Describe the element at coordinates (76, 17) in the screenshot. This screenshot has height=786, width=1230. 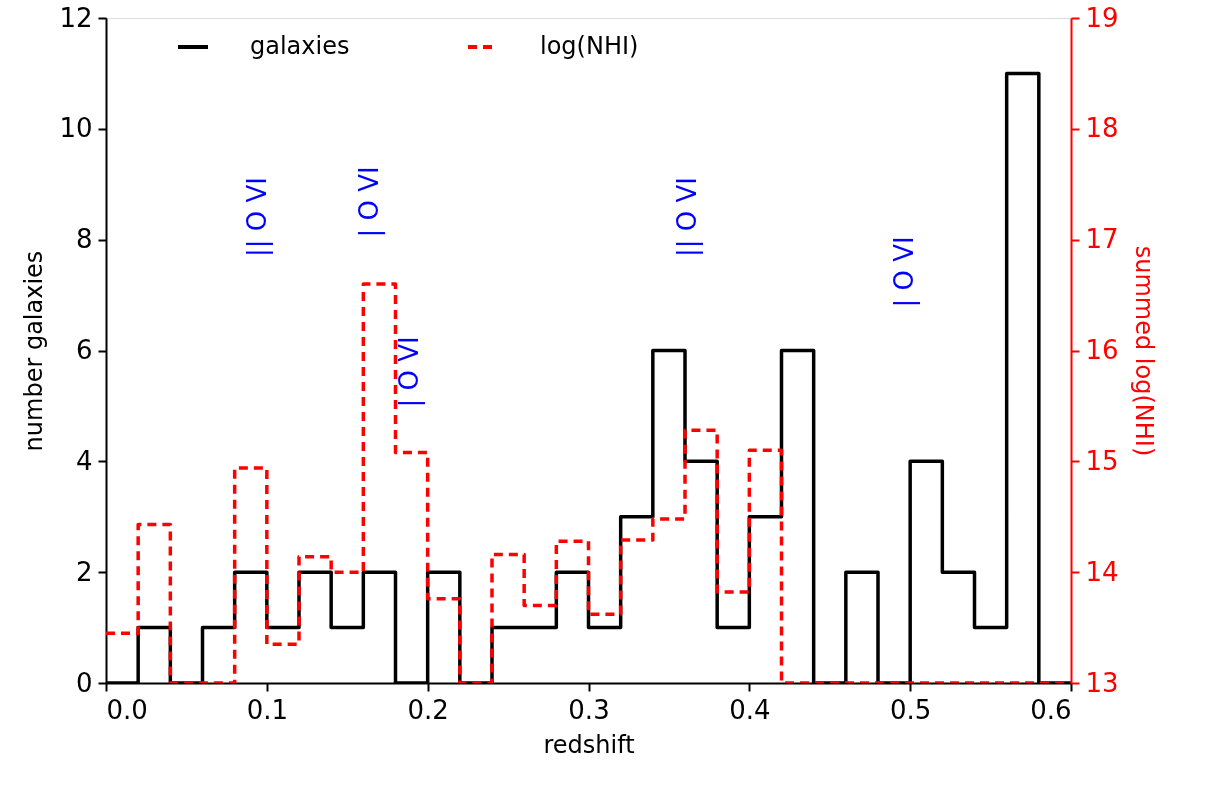
I see `y-tick-label: 12` at that location.